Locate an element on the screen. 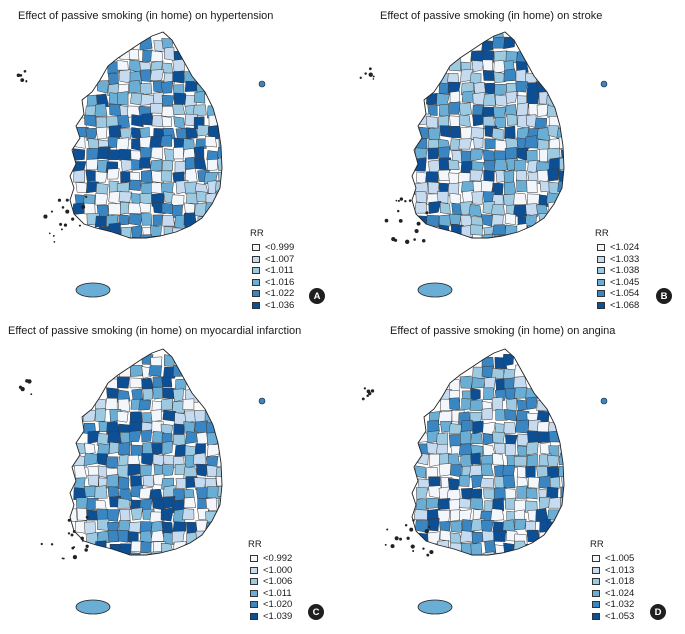 This screenshot has width=685, height=634. legend-item: <1.020 is located at coordinates (271, 605).